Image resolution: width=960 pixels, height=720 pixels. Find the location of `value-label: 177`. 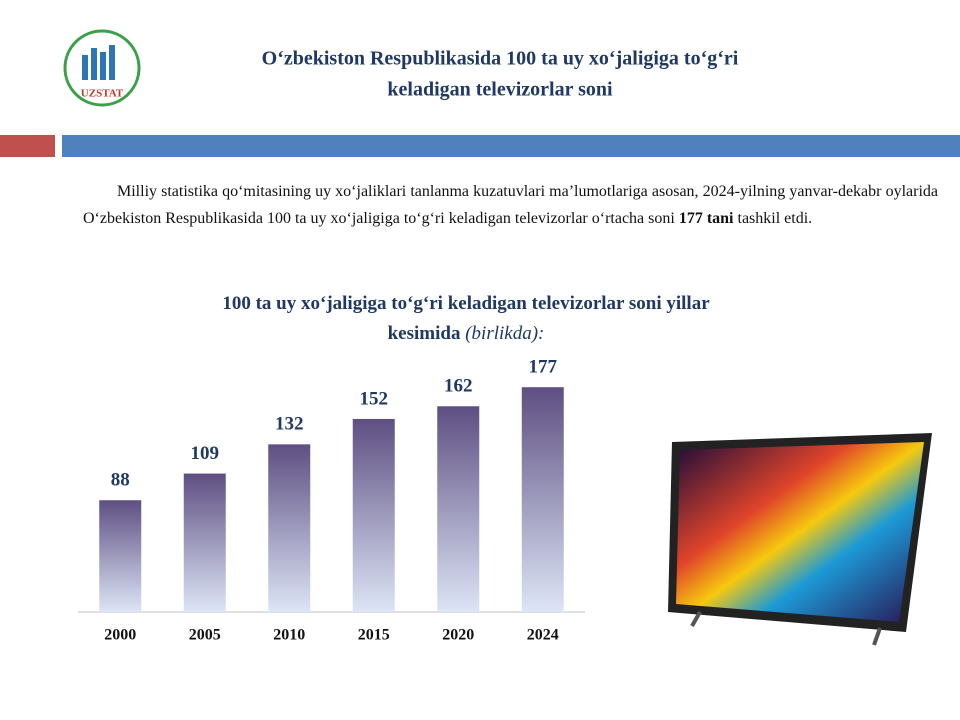

value-label: 177 is located at coordinates (543, 367).